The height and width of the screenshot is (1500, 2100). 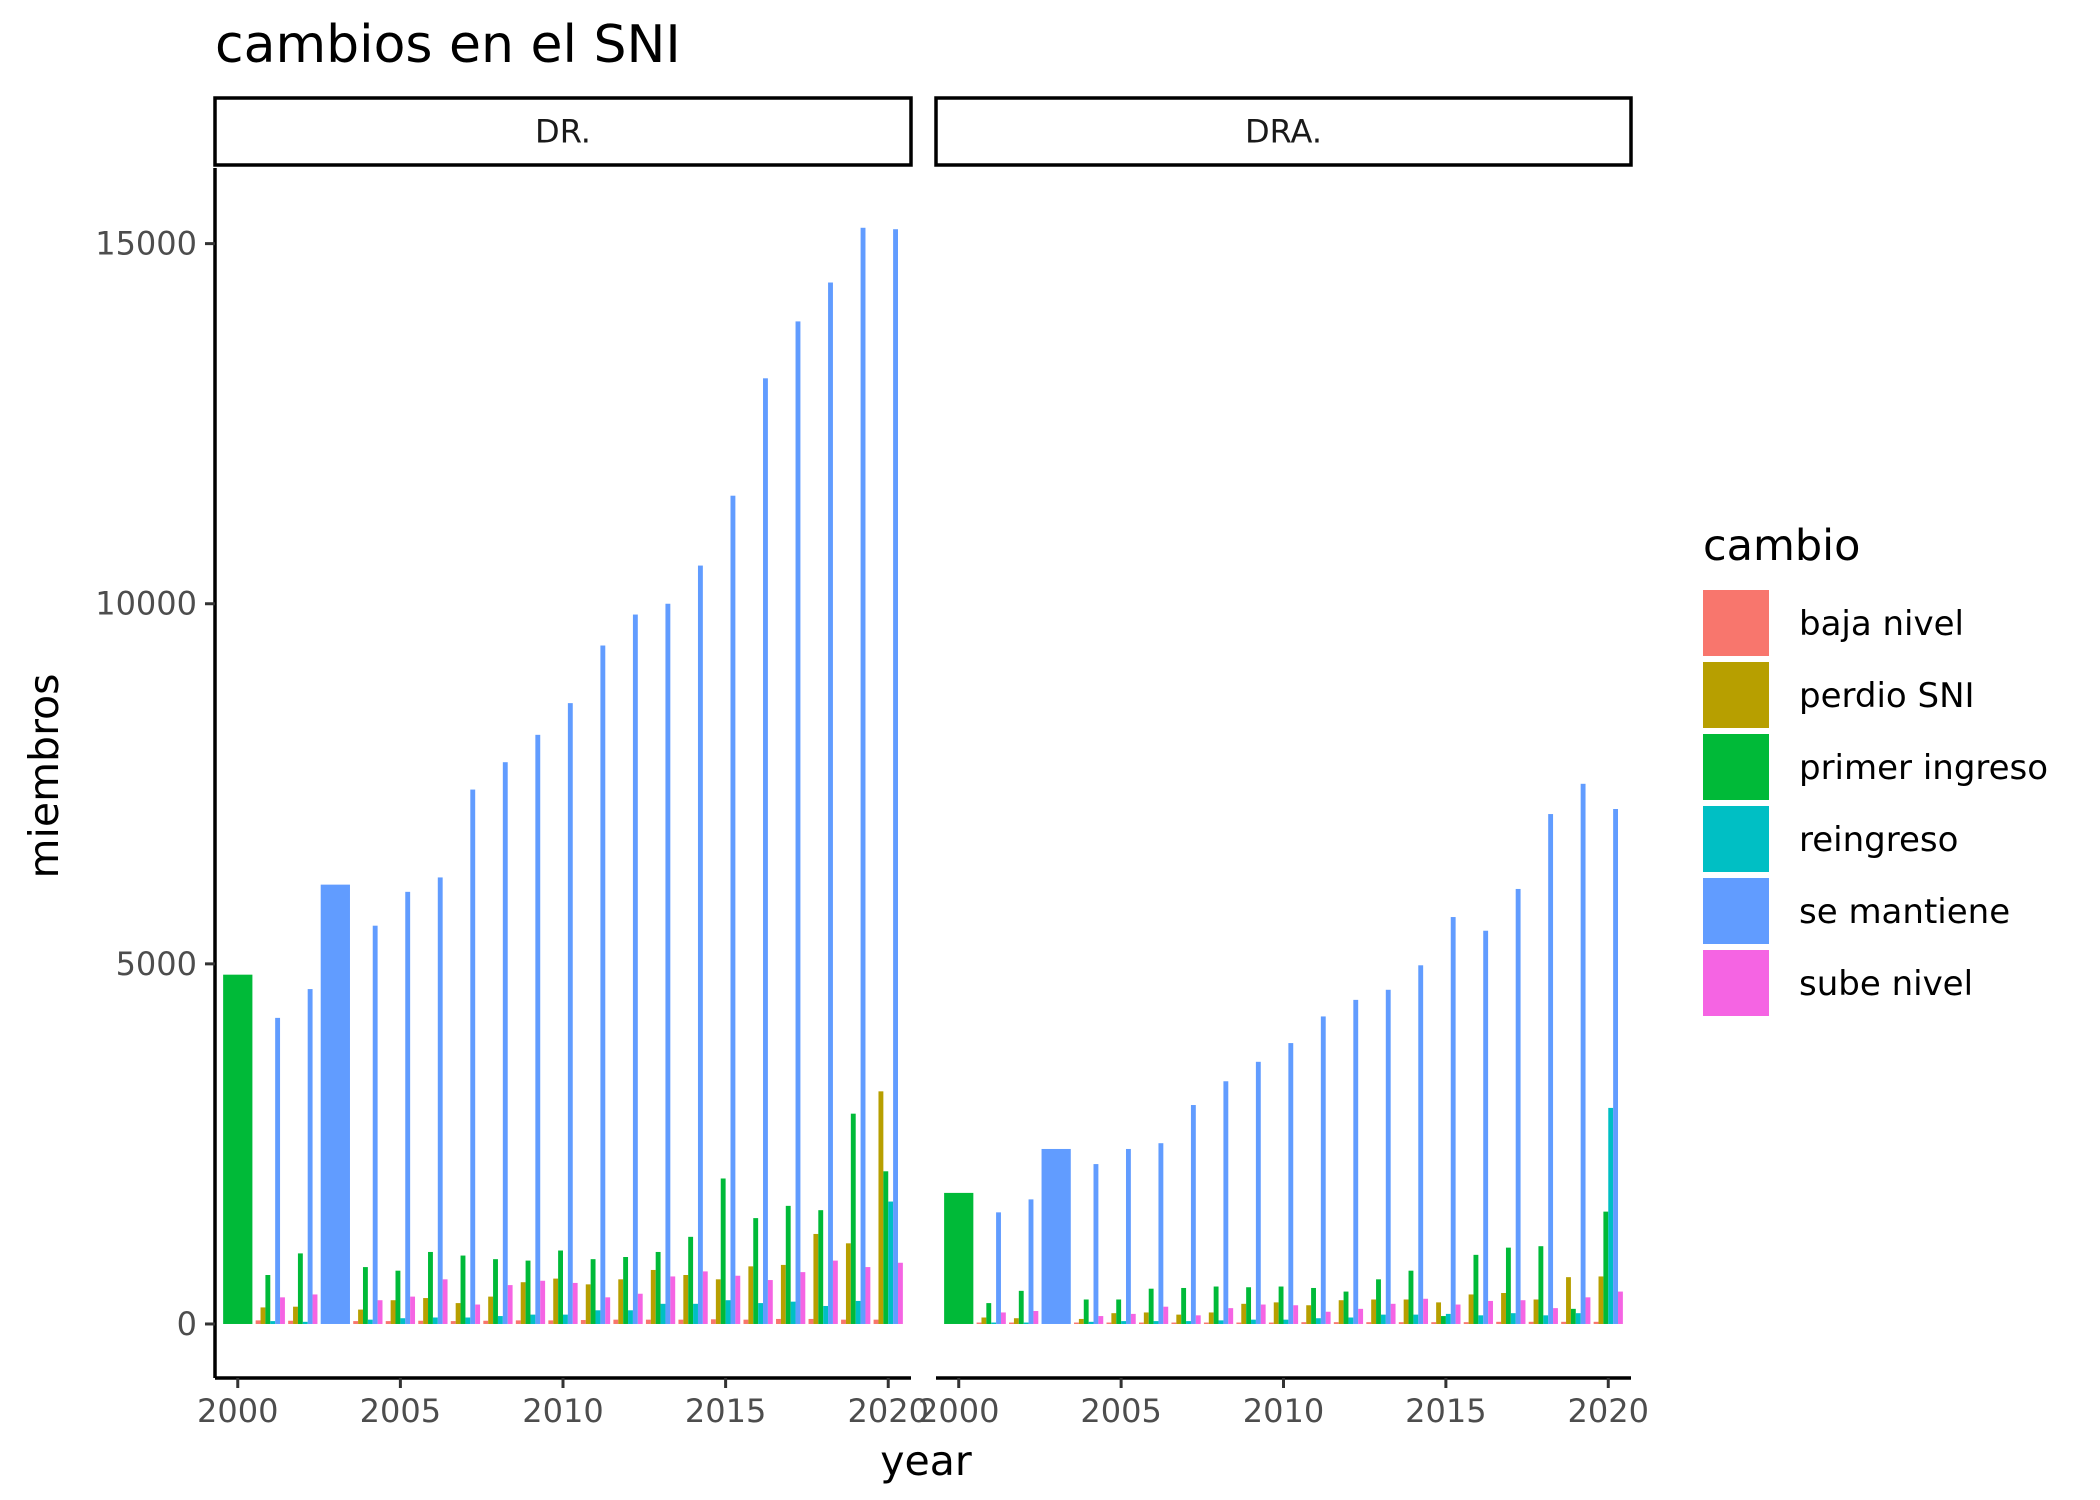 I want to click on bar-dr-2018-primer-ingreso, so click(x=821, y=1267).